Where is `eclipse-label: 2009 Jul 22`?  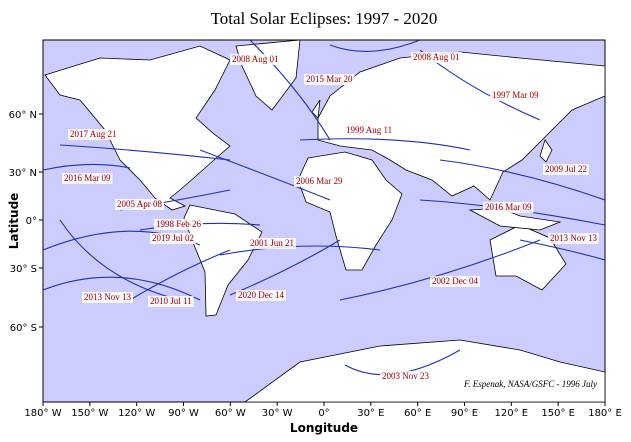
eclipse-label: 2009 Jul 22 is located at coordinates (566, 169).